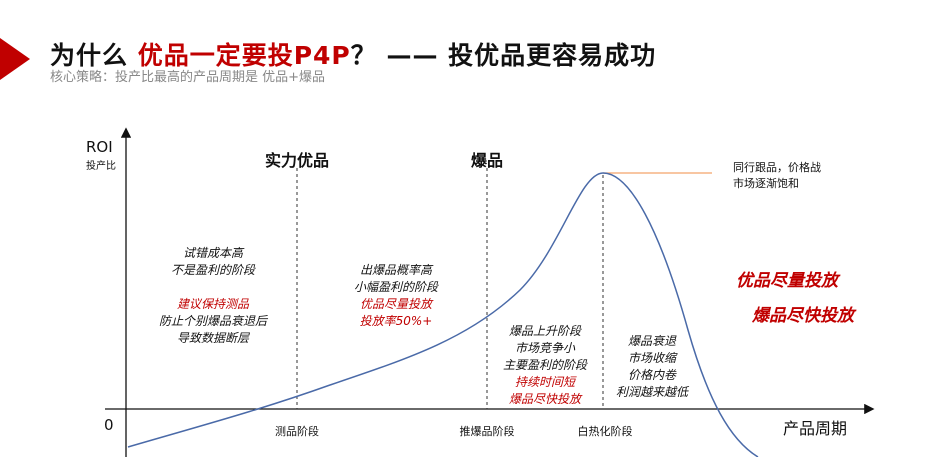 The height and width of the screenshot is (457, 951). What do you see at coordinates (396, 296) in the screenshot?
I see `stage-note-1: 出爆品概率高 小幅盈利的阶段 优品尽量投放 投放率50%+` at bounding box center [396, 296].